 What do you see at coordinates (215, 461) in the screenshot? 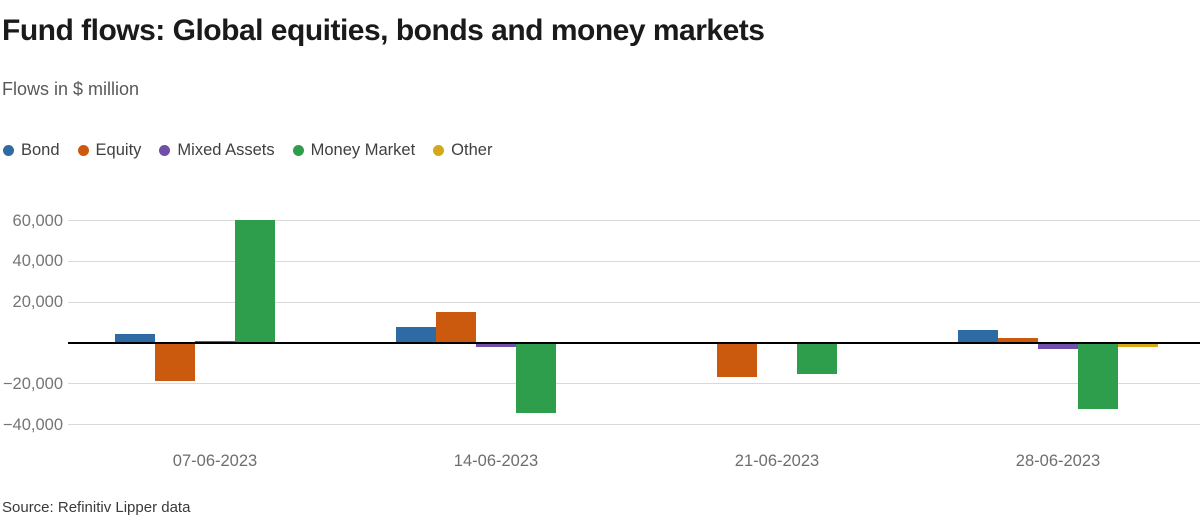
I see `x-axis-tick-07-06-2023: 07-06-2023` at bounding box center [215, 461].